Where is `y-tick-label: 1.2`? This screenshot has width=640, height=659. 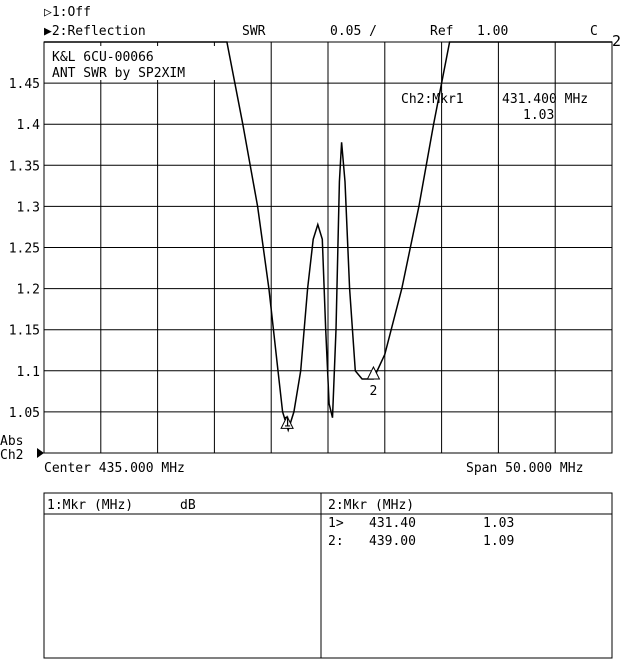
y-tick-label: 1.2 is located at coordinates (28, 290).